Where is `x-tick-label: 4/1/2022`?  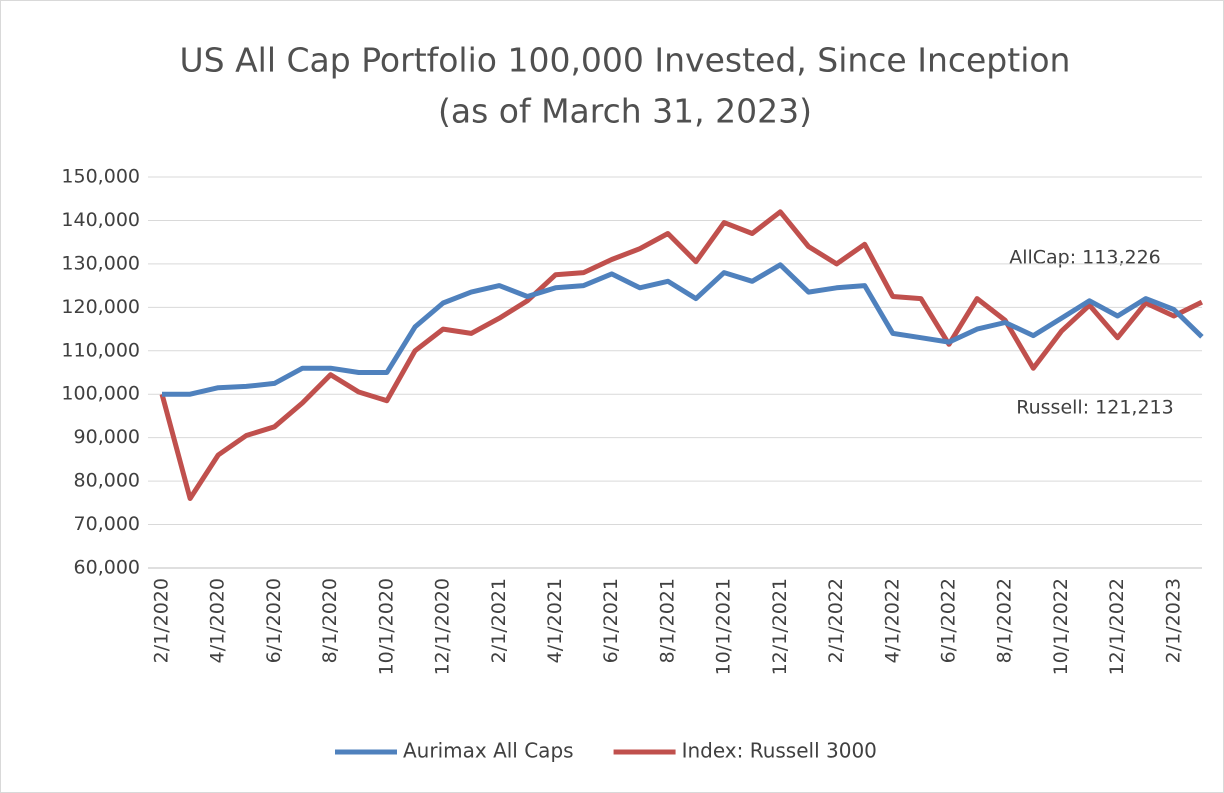 x-tick-label: 4/1/2022 is located at coordinates (892, 620).